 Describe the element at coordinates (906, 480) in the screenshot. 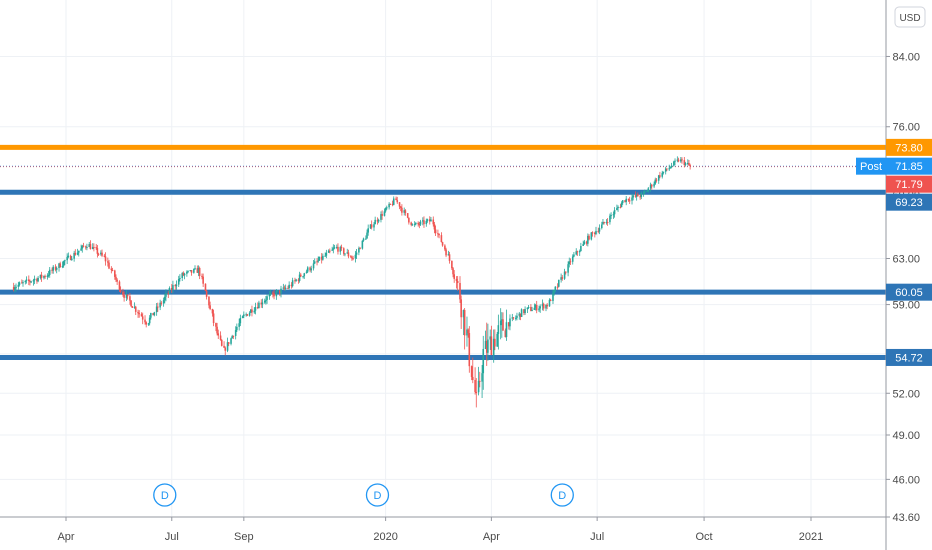

I see `price-tick-label: 46.00` at that location.